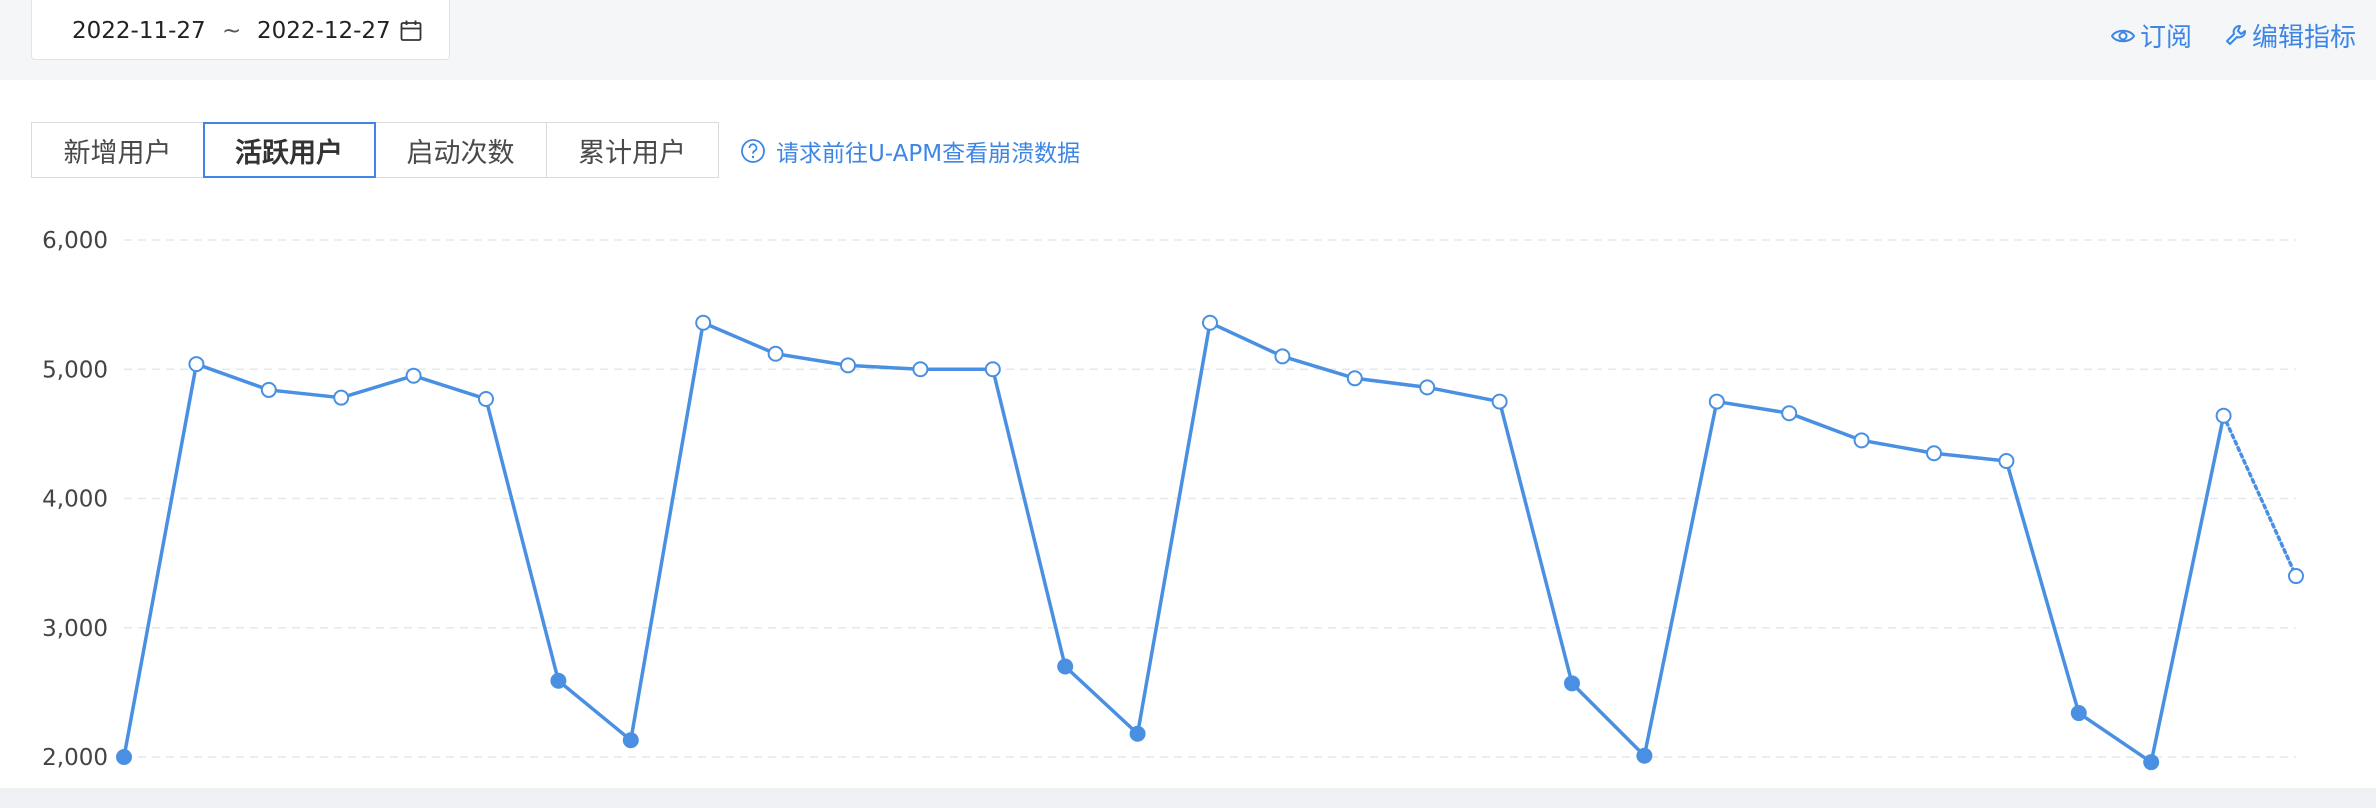 This screenshot has width=2376, height=808. I want to click on tab-new-users: 新增用户, so click(117, 150).